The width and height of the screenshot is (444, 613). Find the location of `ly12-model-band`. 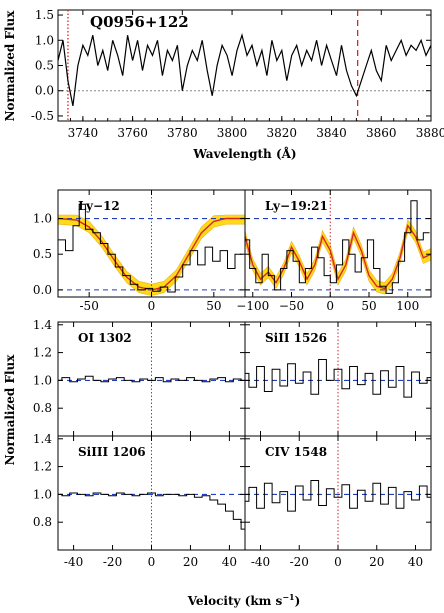

ly12-model-band is located at coordinates (151, 255).